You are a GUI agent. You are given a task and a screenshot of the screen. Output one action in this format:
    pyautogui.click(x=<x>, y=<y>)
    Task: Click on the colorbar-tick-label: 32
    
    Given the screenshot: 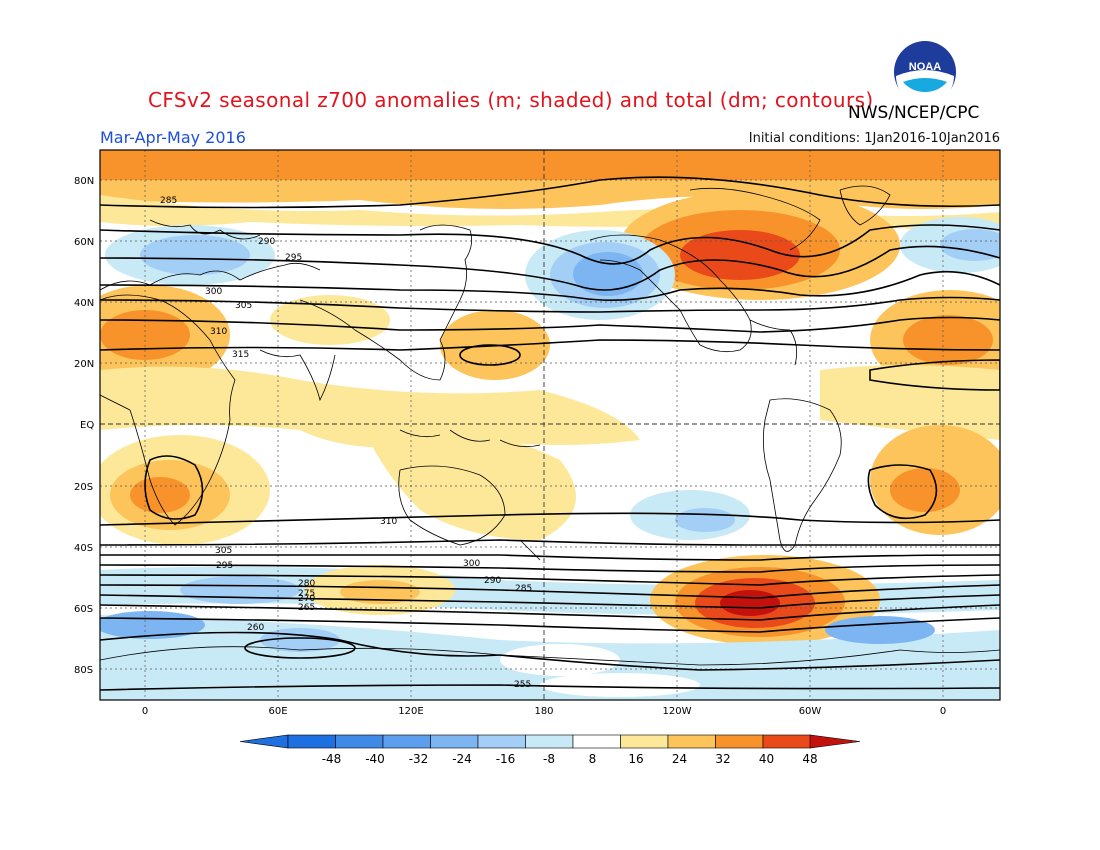 What is the action you would take?
    pyautogui.click(x=722, y=759)
    